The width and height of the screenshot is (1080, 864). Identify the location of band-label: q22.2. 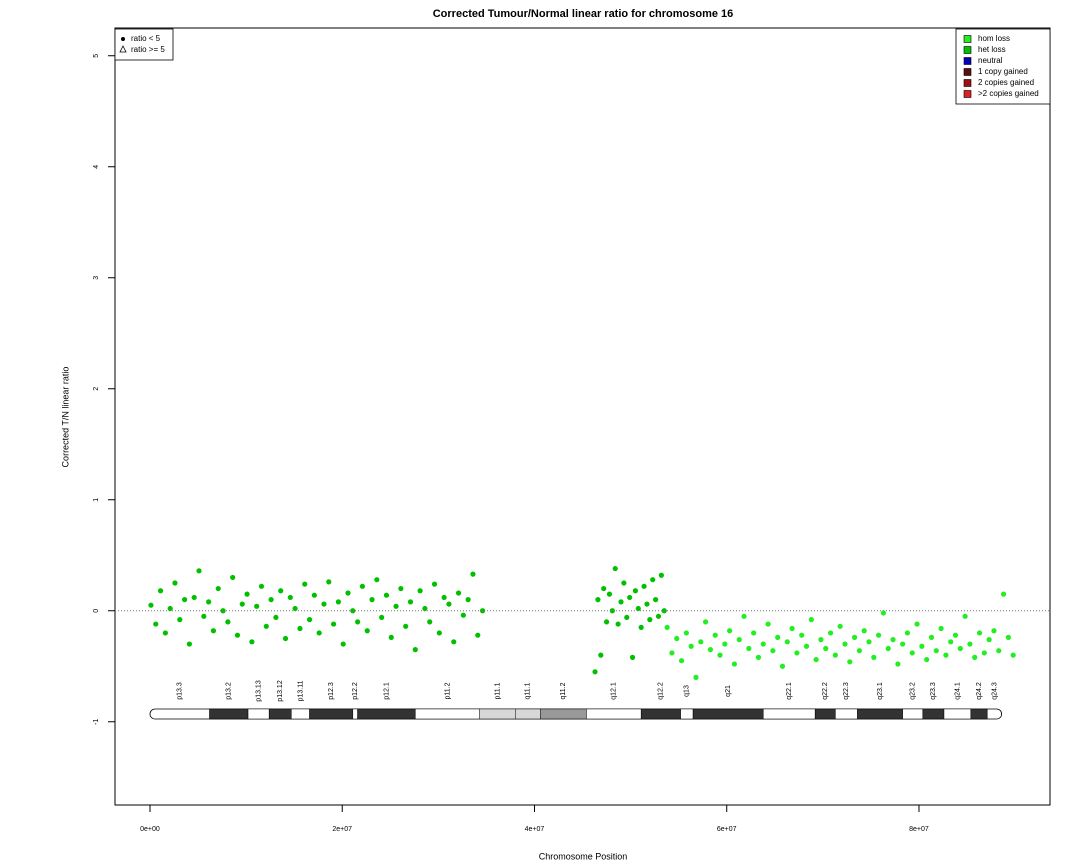
(825, 691).